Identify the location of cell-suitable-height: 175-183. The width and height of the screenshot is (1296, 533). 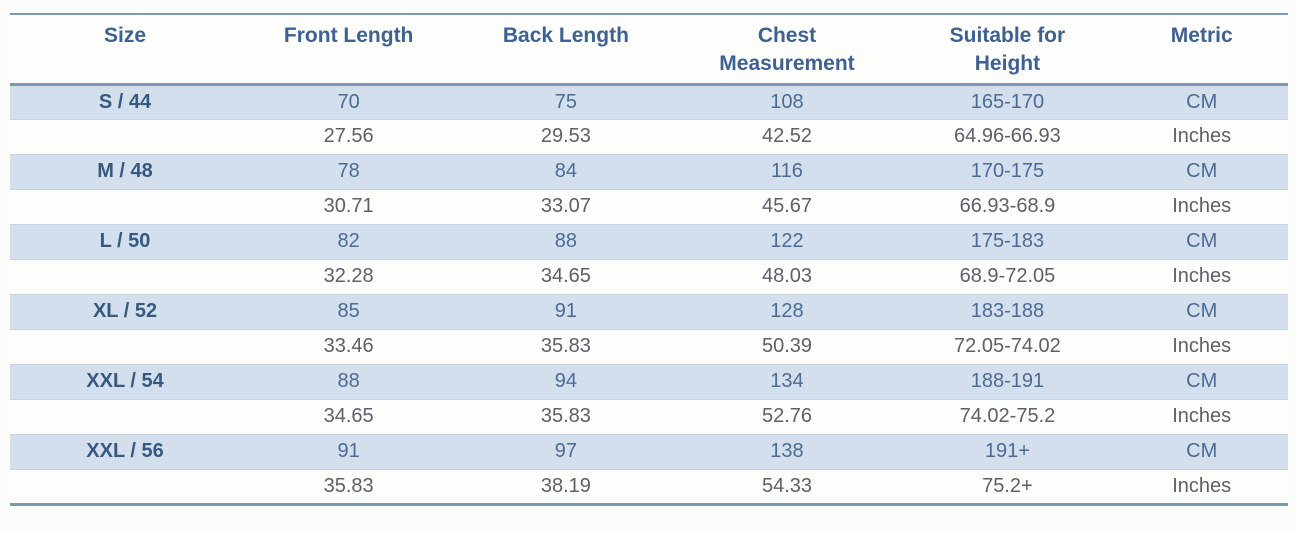
(1007, 241).